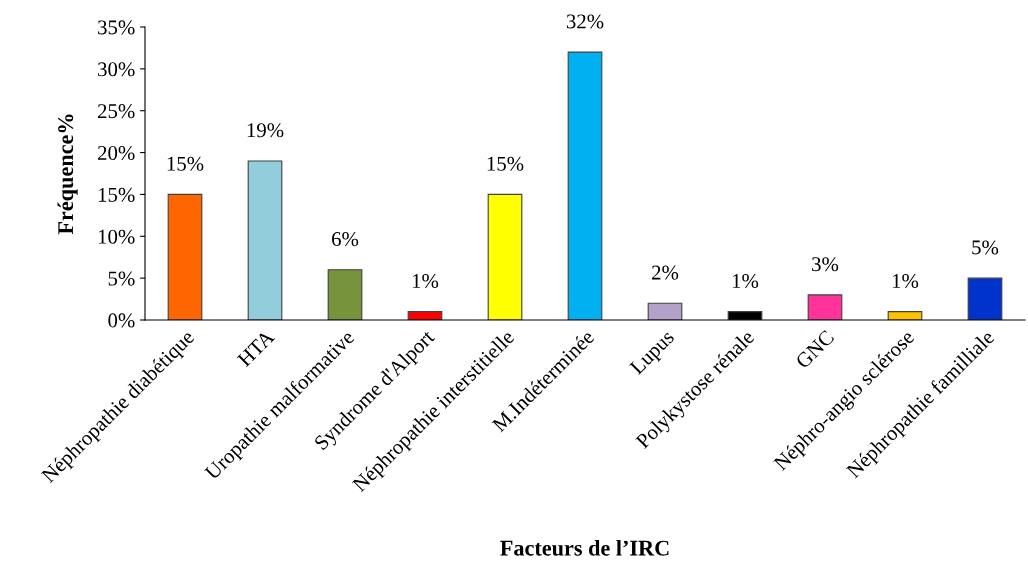 Image resolution: width=1028 pixels, height=563 pixels. I want to click on y-tick-label: 10%, so click(116, 236).